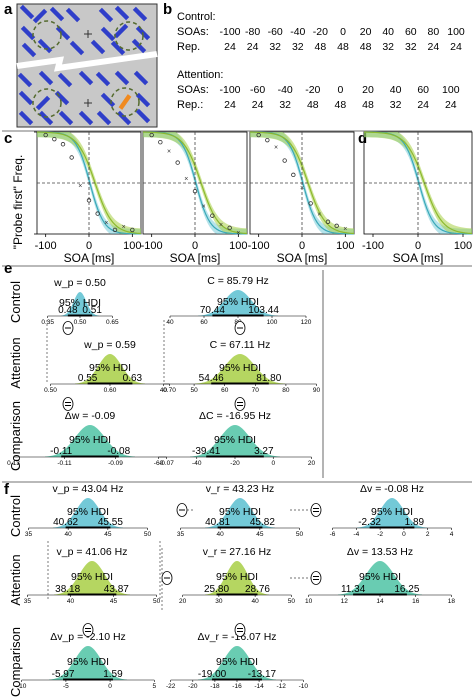  Describe the element at coordinates (193, 90) in the screenshot. I see `attention-soas-label: SOAs:` at that location.